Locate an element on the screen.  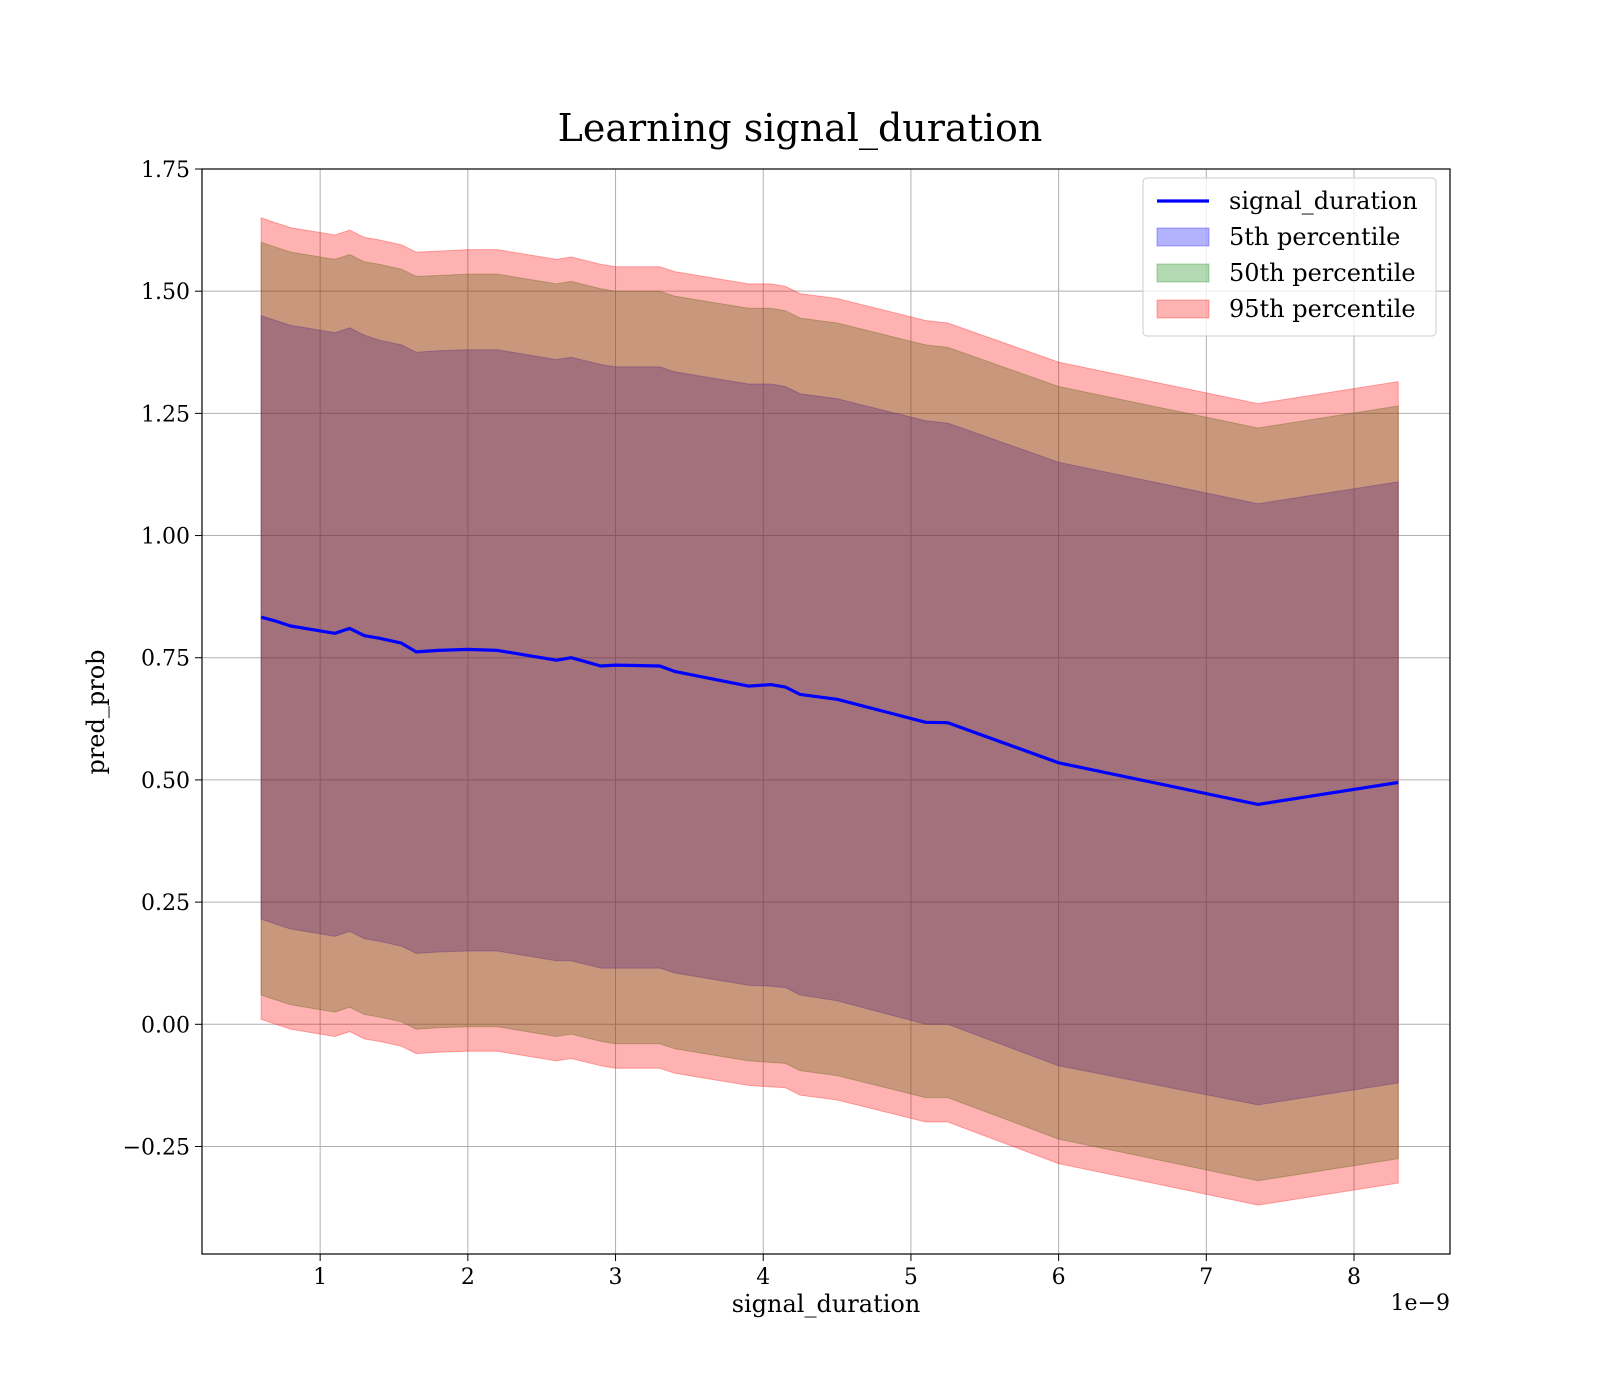
y-tick-label-1: 0.00 is located at coordinates (165, 1025).